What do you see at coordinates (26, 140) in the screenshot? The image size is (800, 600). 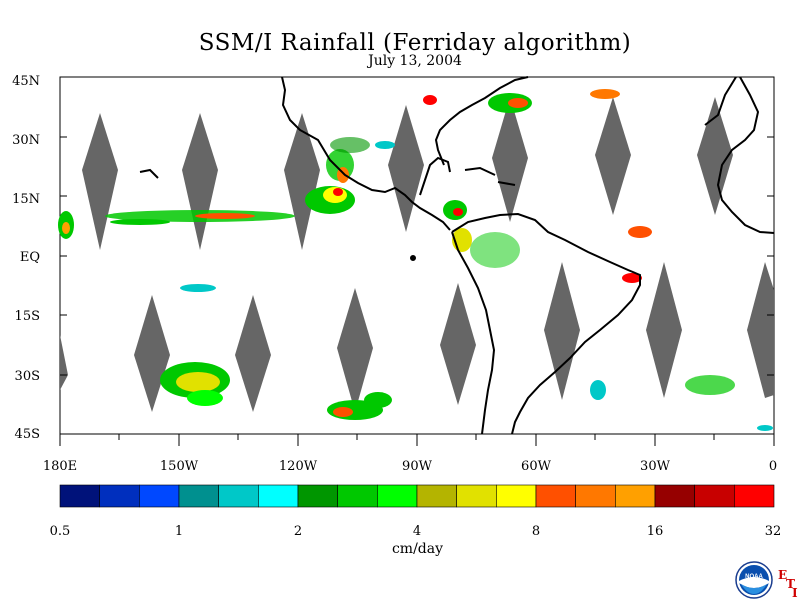 I see `lat-label: 30N` at bounding box center [26, 140].